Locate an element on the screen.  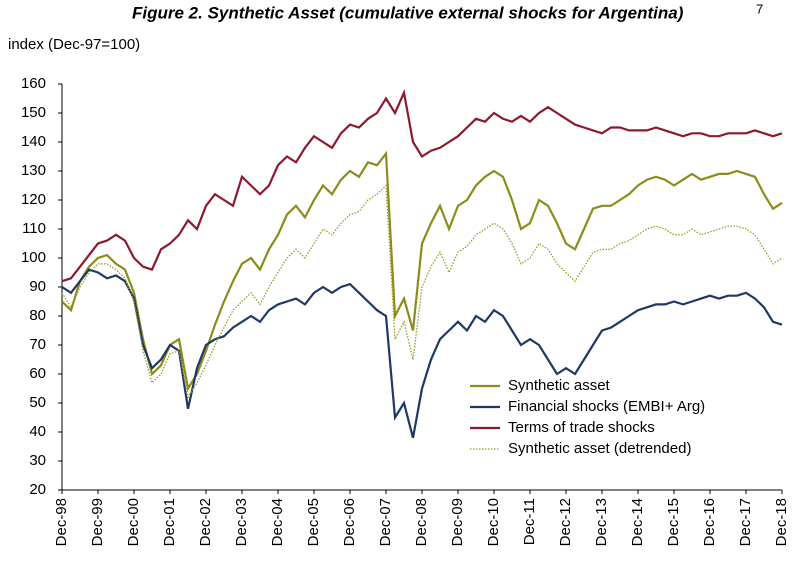
y-tick-label: 140 is located at coordinates (33, 141).